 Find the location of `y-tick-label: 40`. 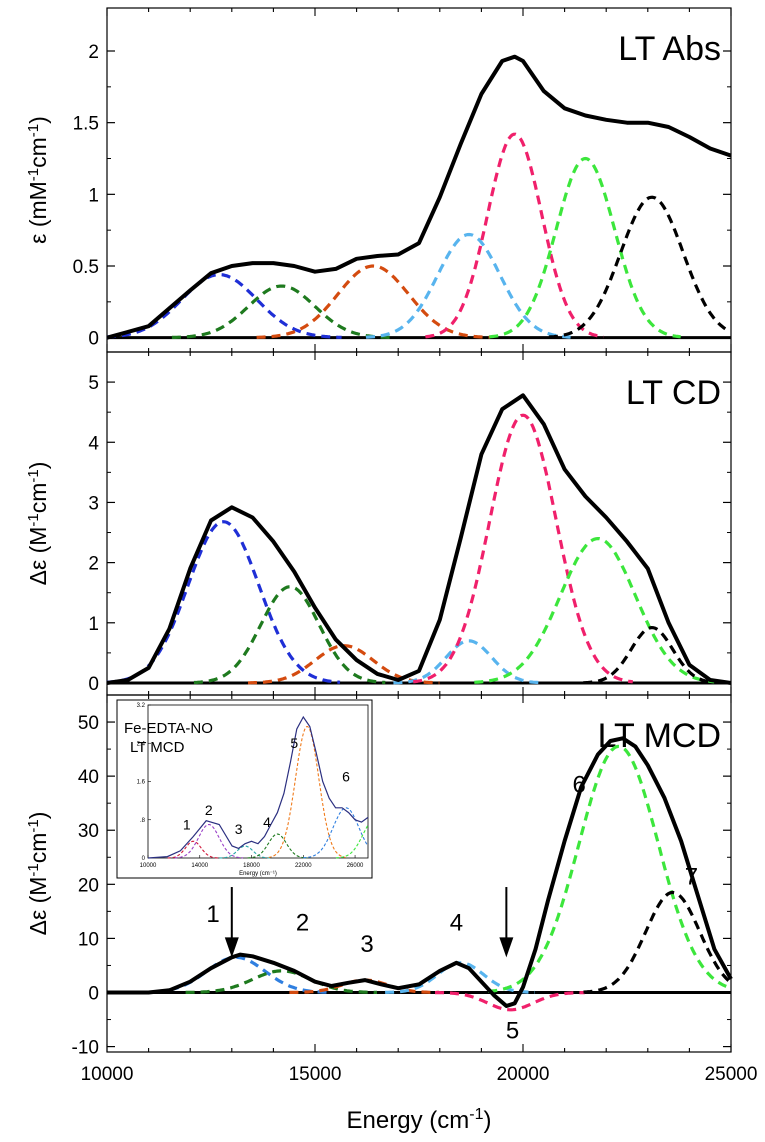

y-tick-label: 40 is located at coordinates (88, 777).